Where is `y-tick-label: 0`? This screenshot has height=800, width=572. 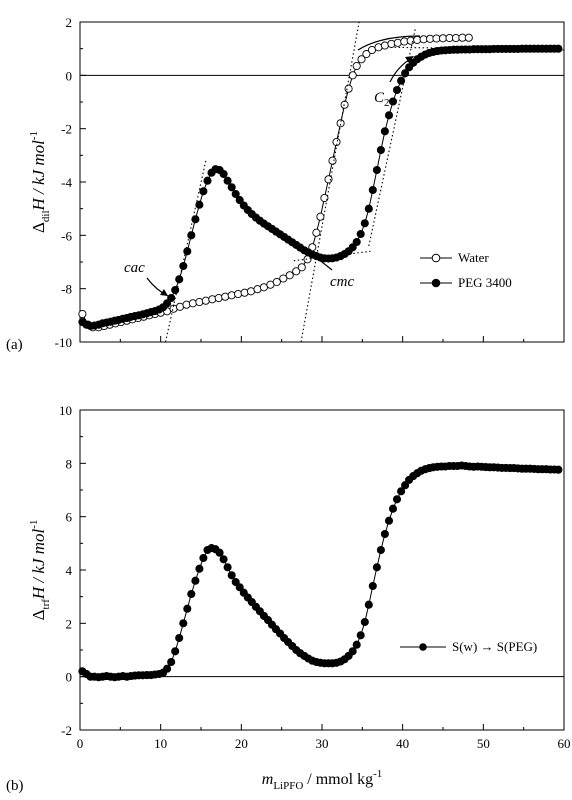 y-tick-label: 0 is located at coordinates (69, 677).